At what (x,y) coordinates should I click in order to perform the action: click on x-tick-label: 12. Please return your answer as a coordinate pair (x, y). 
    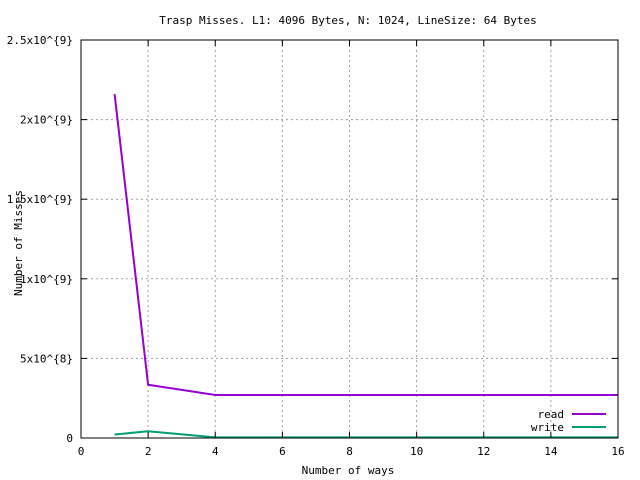
    Looking at the image, I should click on (483, 451).